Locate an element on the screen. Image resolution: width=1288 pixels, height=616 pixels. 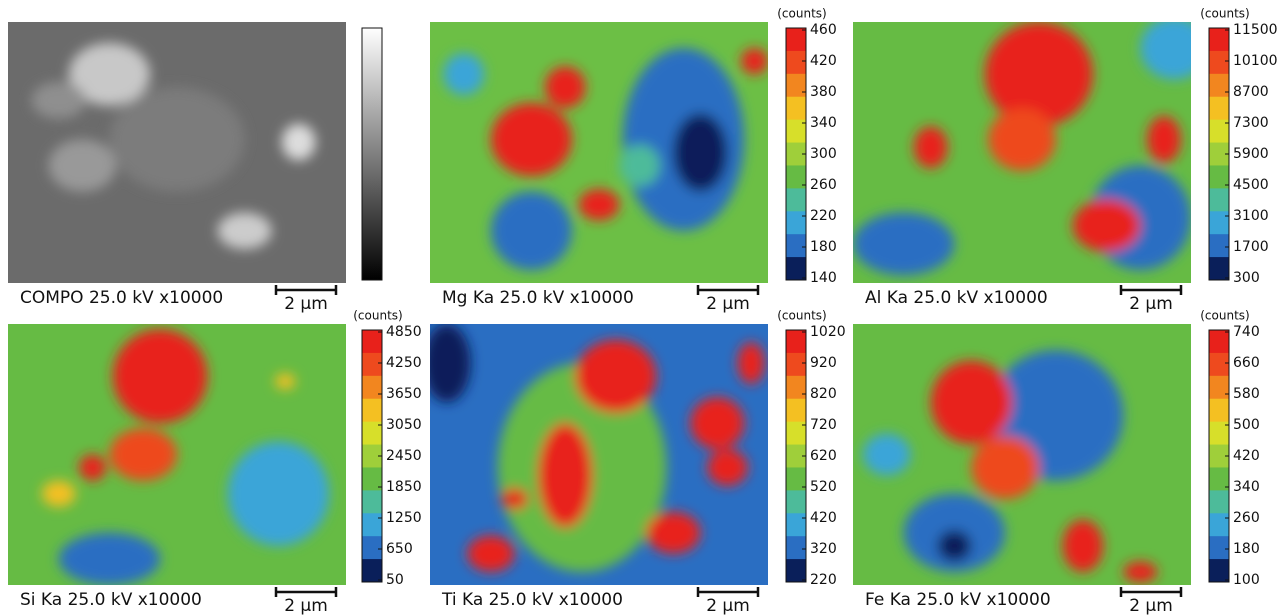
colorbar-tick-label: 3650 is located at coordinates (404, 394).